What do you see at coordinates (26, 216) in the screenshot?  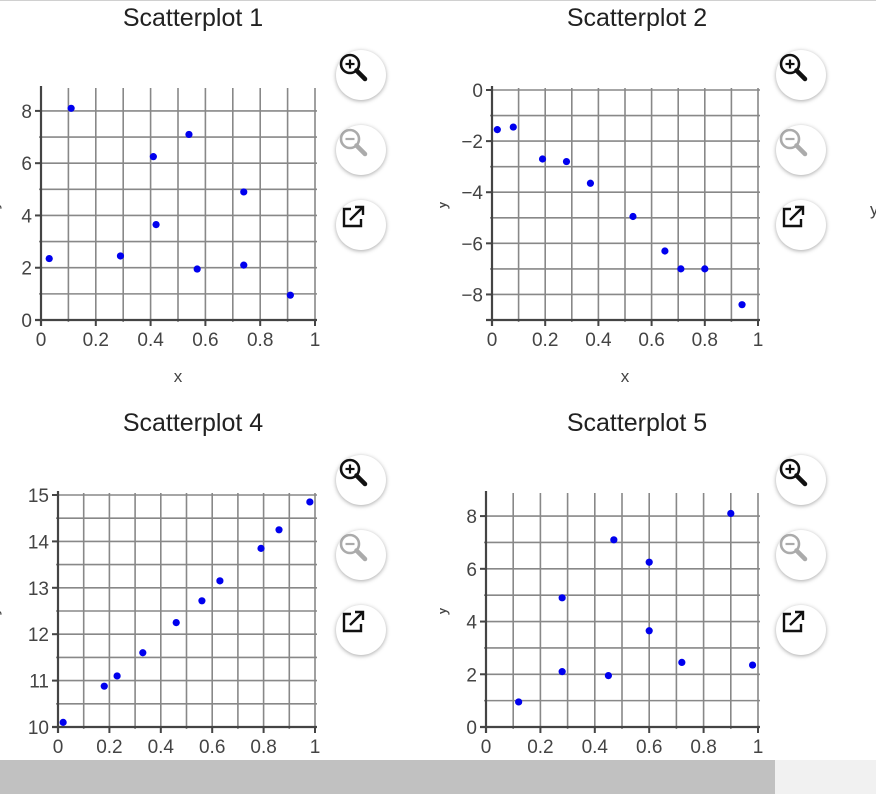 I see `y-tick-label: 4` at bounding box center [26, 216].